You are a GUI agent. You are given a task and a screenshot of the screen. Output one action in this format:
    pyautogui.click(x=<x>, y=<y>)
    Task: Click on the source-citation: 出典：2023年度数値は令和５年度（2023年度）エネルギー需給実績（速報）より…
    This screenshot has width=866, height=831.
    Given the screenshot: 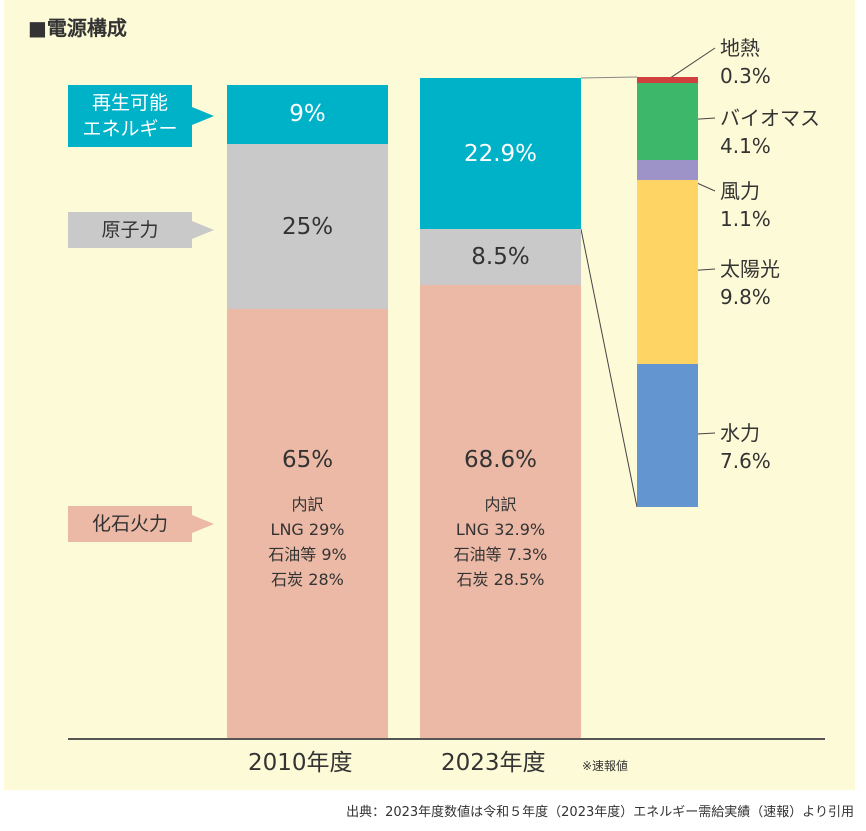 What is the action you would take?
    pyautogui.click(x=600, y=812)
    